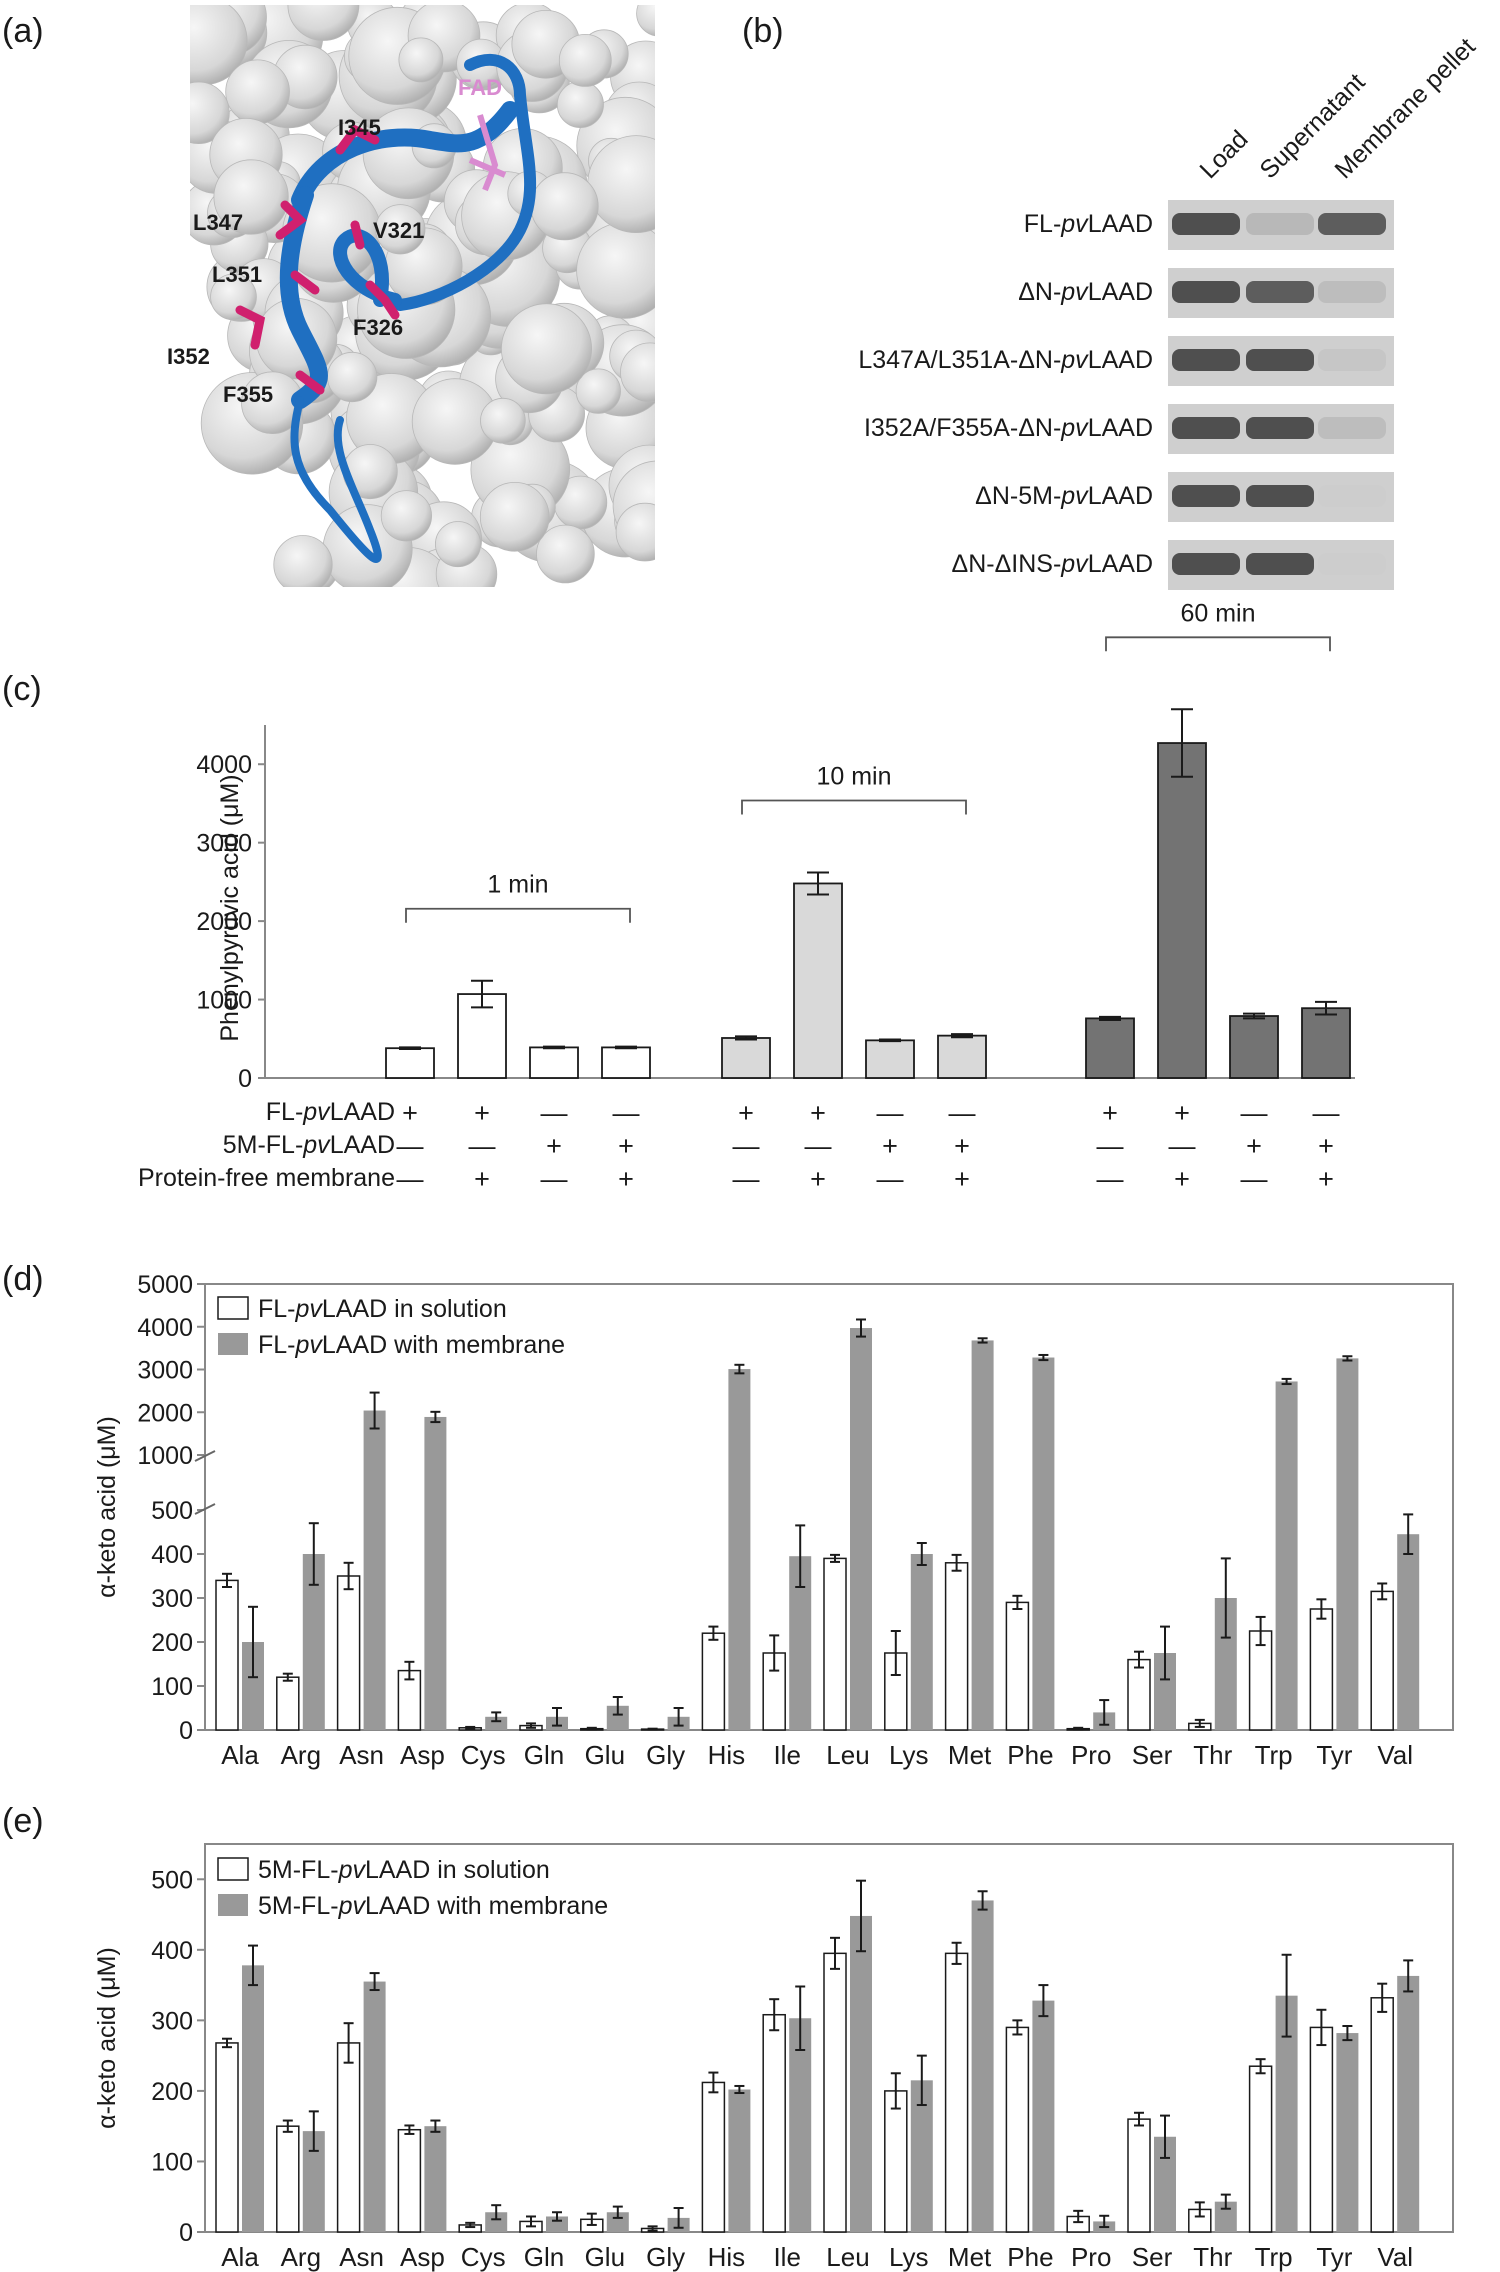  What do you see at coordinates (605, 1755) in the screenshot?
I see `x-tick-label: Glu` at bounding box center [605, 1755].